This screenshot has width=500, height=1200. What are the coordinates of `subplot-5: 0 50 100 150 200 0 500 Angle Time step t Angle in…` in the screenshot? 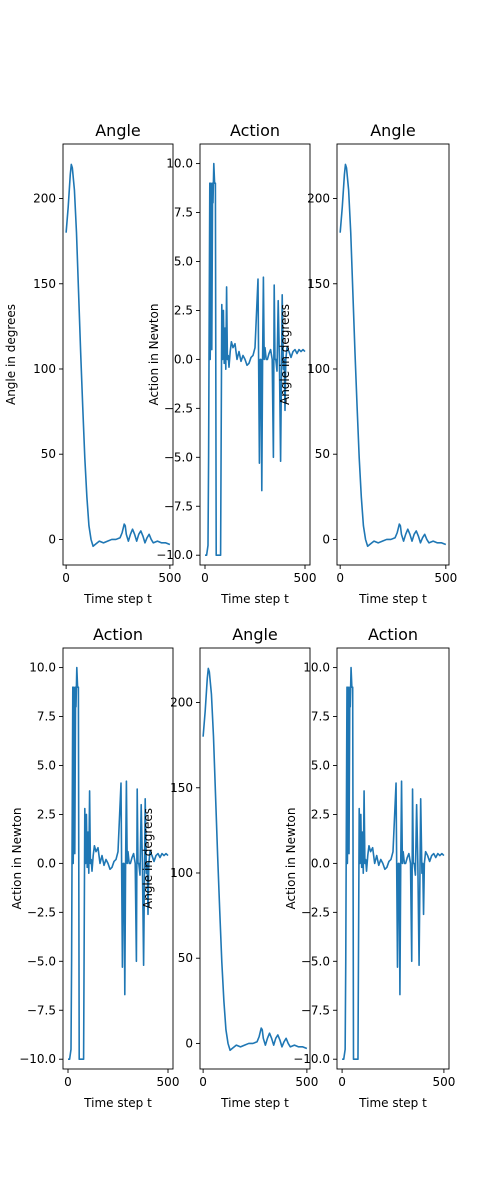 It's located at (229, 867).